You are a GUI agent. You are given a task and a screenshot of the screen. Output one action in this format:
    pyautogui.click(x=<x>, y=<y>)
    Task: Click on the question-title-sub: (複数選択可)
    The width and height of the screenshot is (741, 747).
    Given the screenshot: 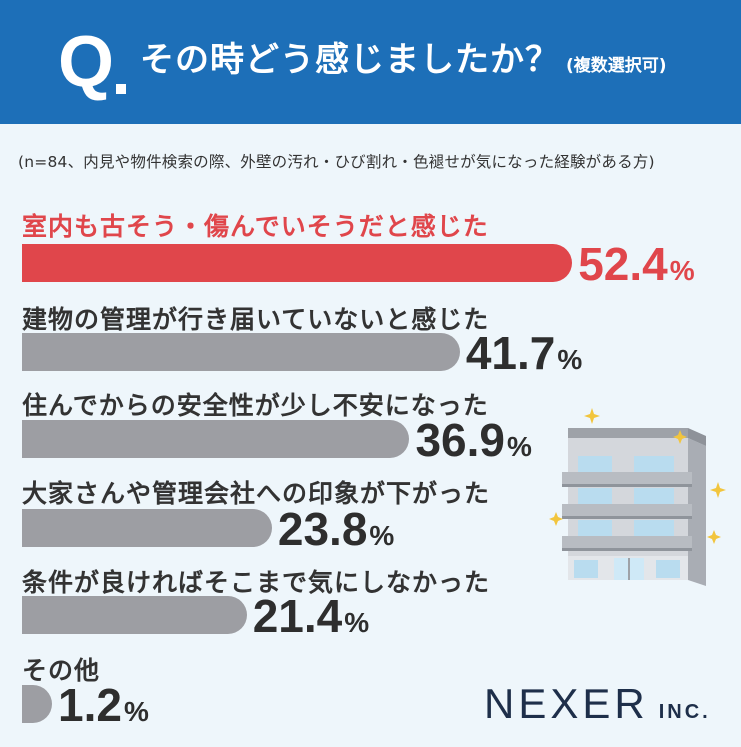 What is the action you would take?
    pyautogui.click(x=616, y=66)
    